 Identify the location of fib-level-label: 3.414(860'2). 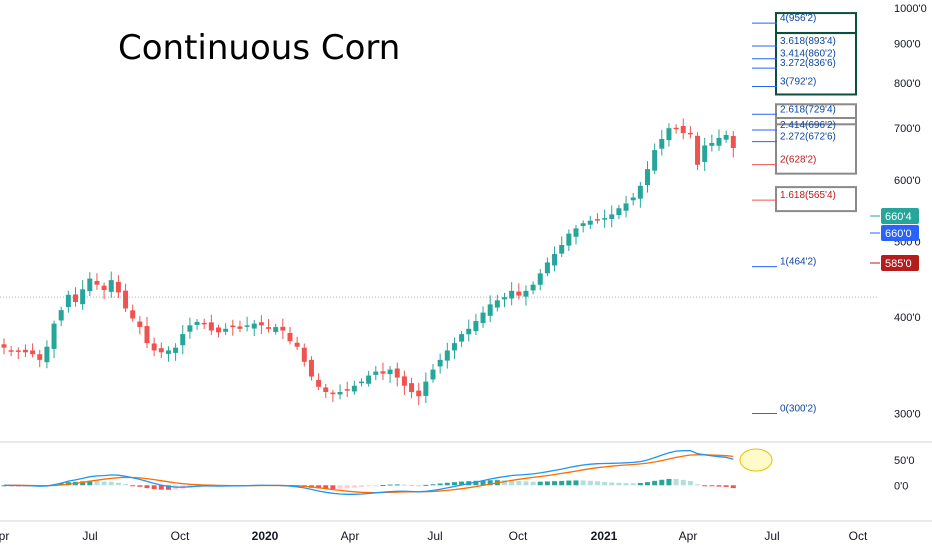
(808, 54).